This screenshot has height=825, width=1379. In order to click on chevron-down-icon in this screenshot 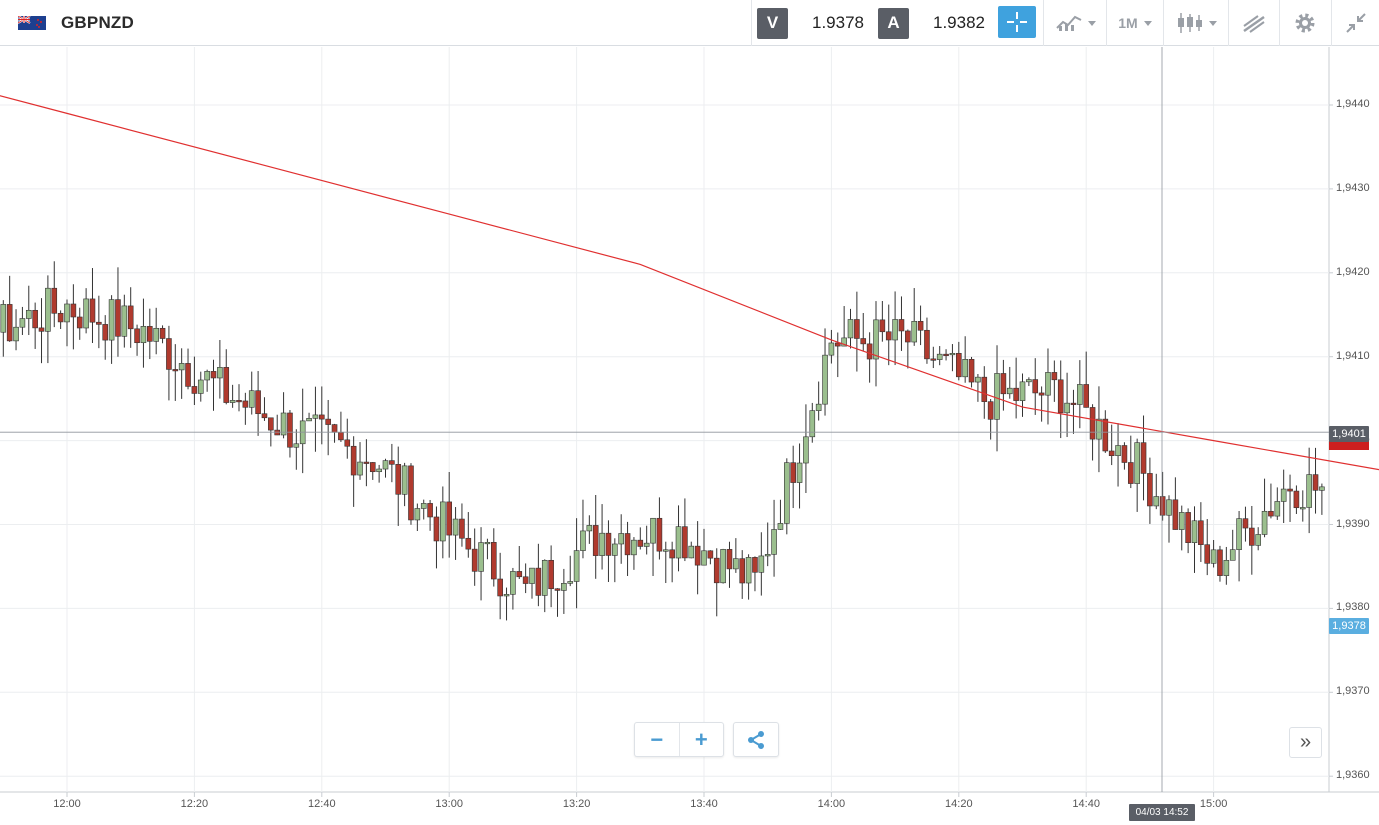, I will do `click(1213, 23)`.